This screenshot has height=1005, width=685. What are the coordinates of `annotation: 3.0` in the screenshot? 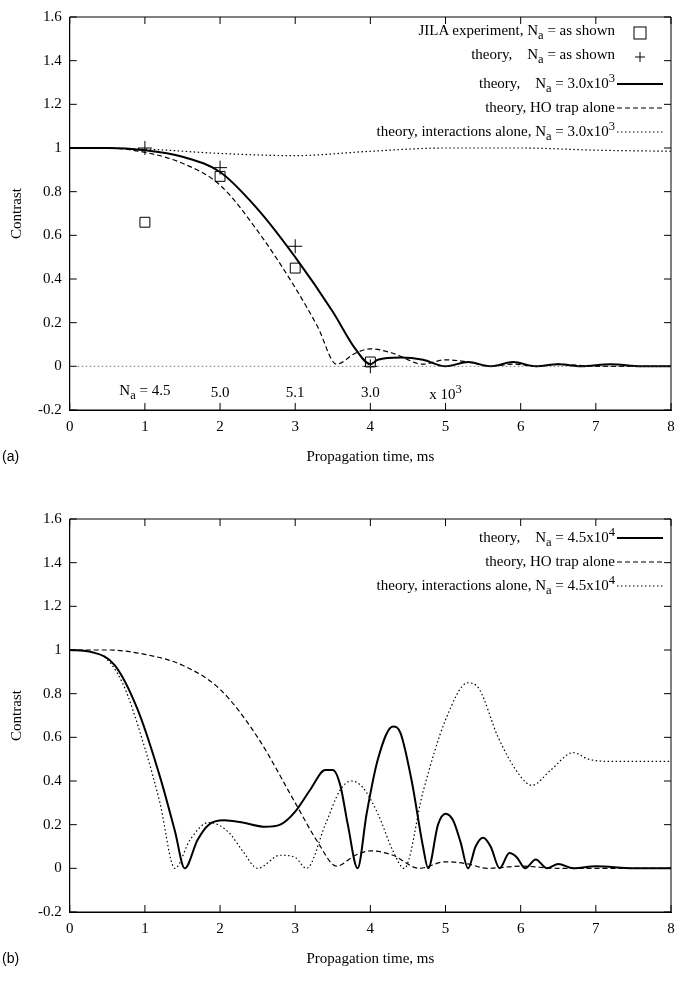 It's located at (370, 392).